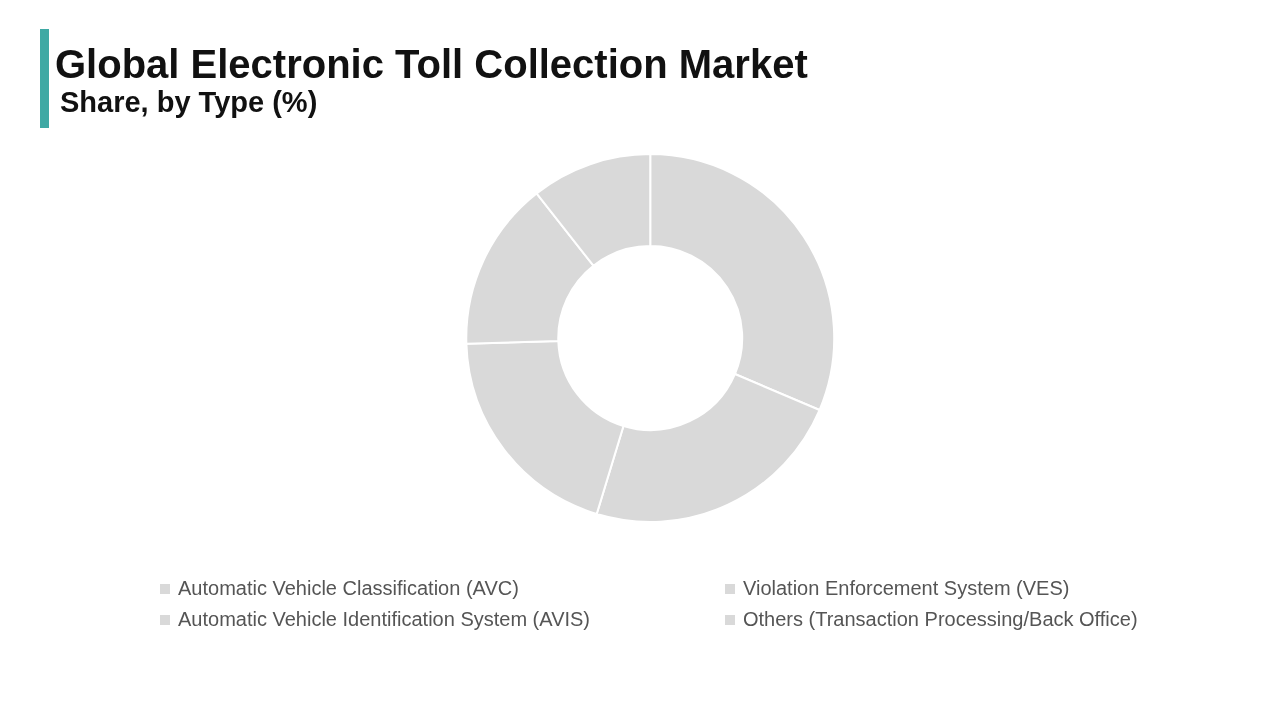  What do you see at coordinates (384, 619) in the screenshot?
I see `legend-label: Automatic Vehicle Identification System (AVIS)` at bounding box center [384, 619].